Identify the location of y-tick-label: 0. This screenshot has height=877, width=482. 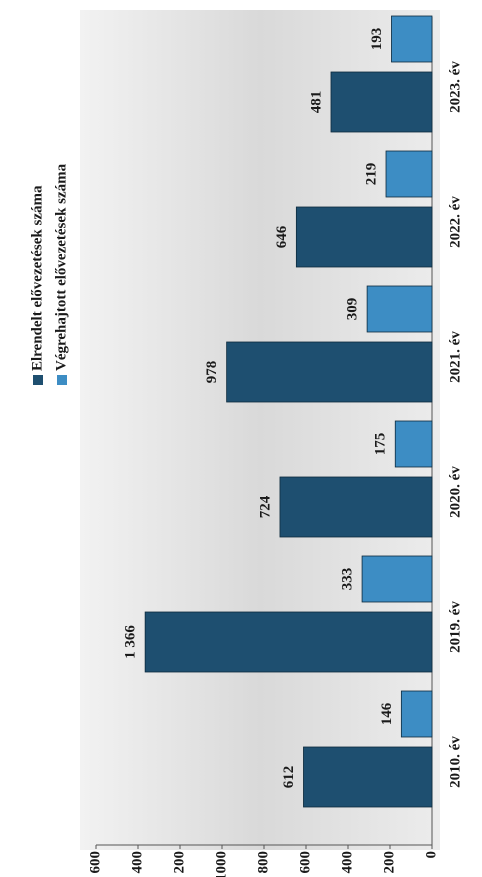
(431, 855).